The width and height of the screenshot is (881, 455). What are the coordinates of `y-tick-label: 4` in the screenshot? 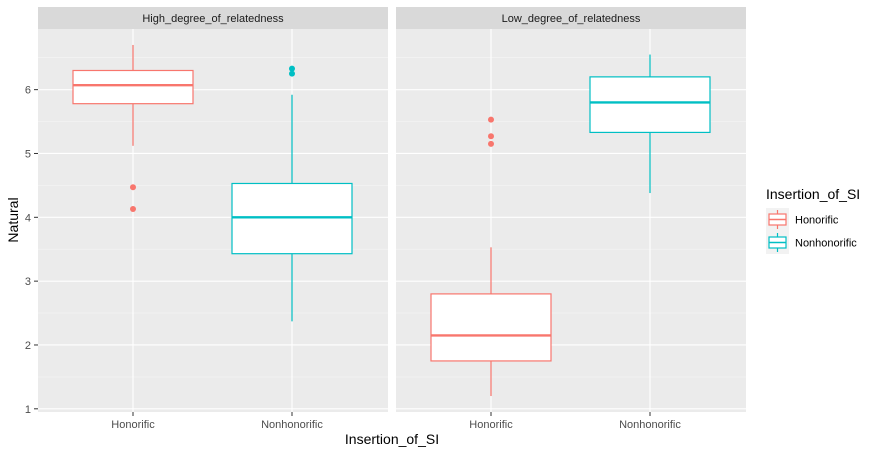 It's located at (28, 218).